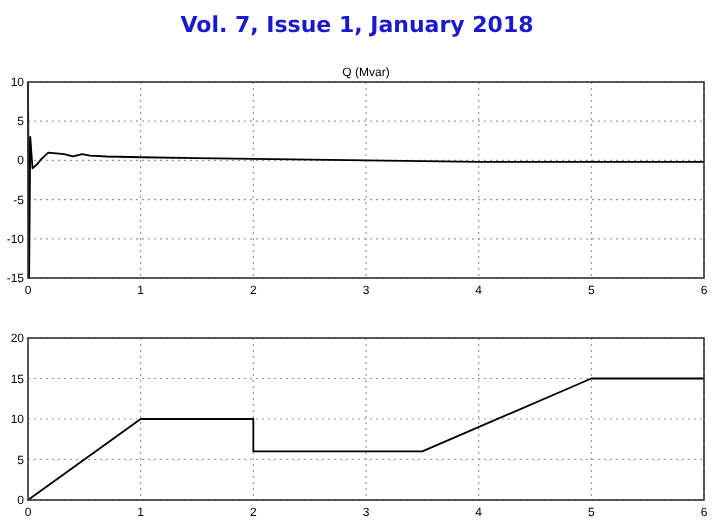  Describe the element at coordinates (357, 25) in the screenshot. I see `chart-title: Vol. 7, Issue 1, January 2018` at that location.